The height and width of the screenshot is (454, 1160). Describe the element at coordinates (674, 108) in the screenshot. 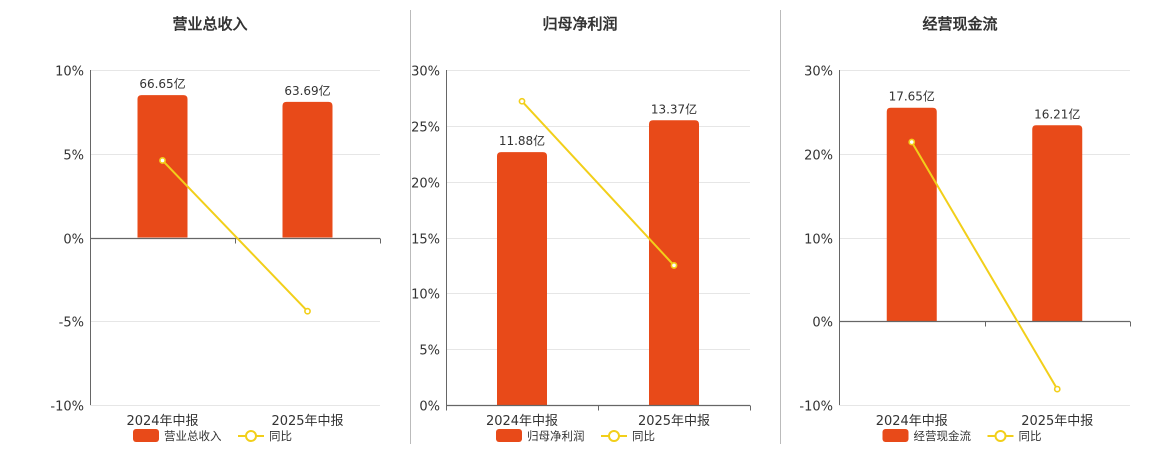

I see `bar-value-label: 13.37亿` at that location.